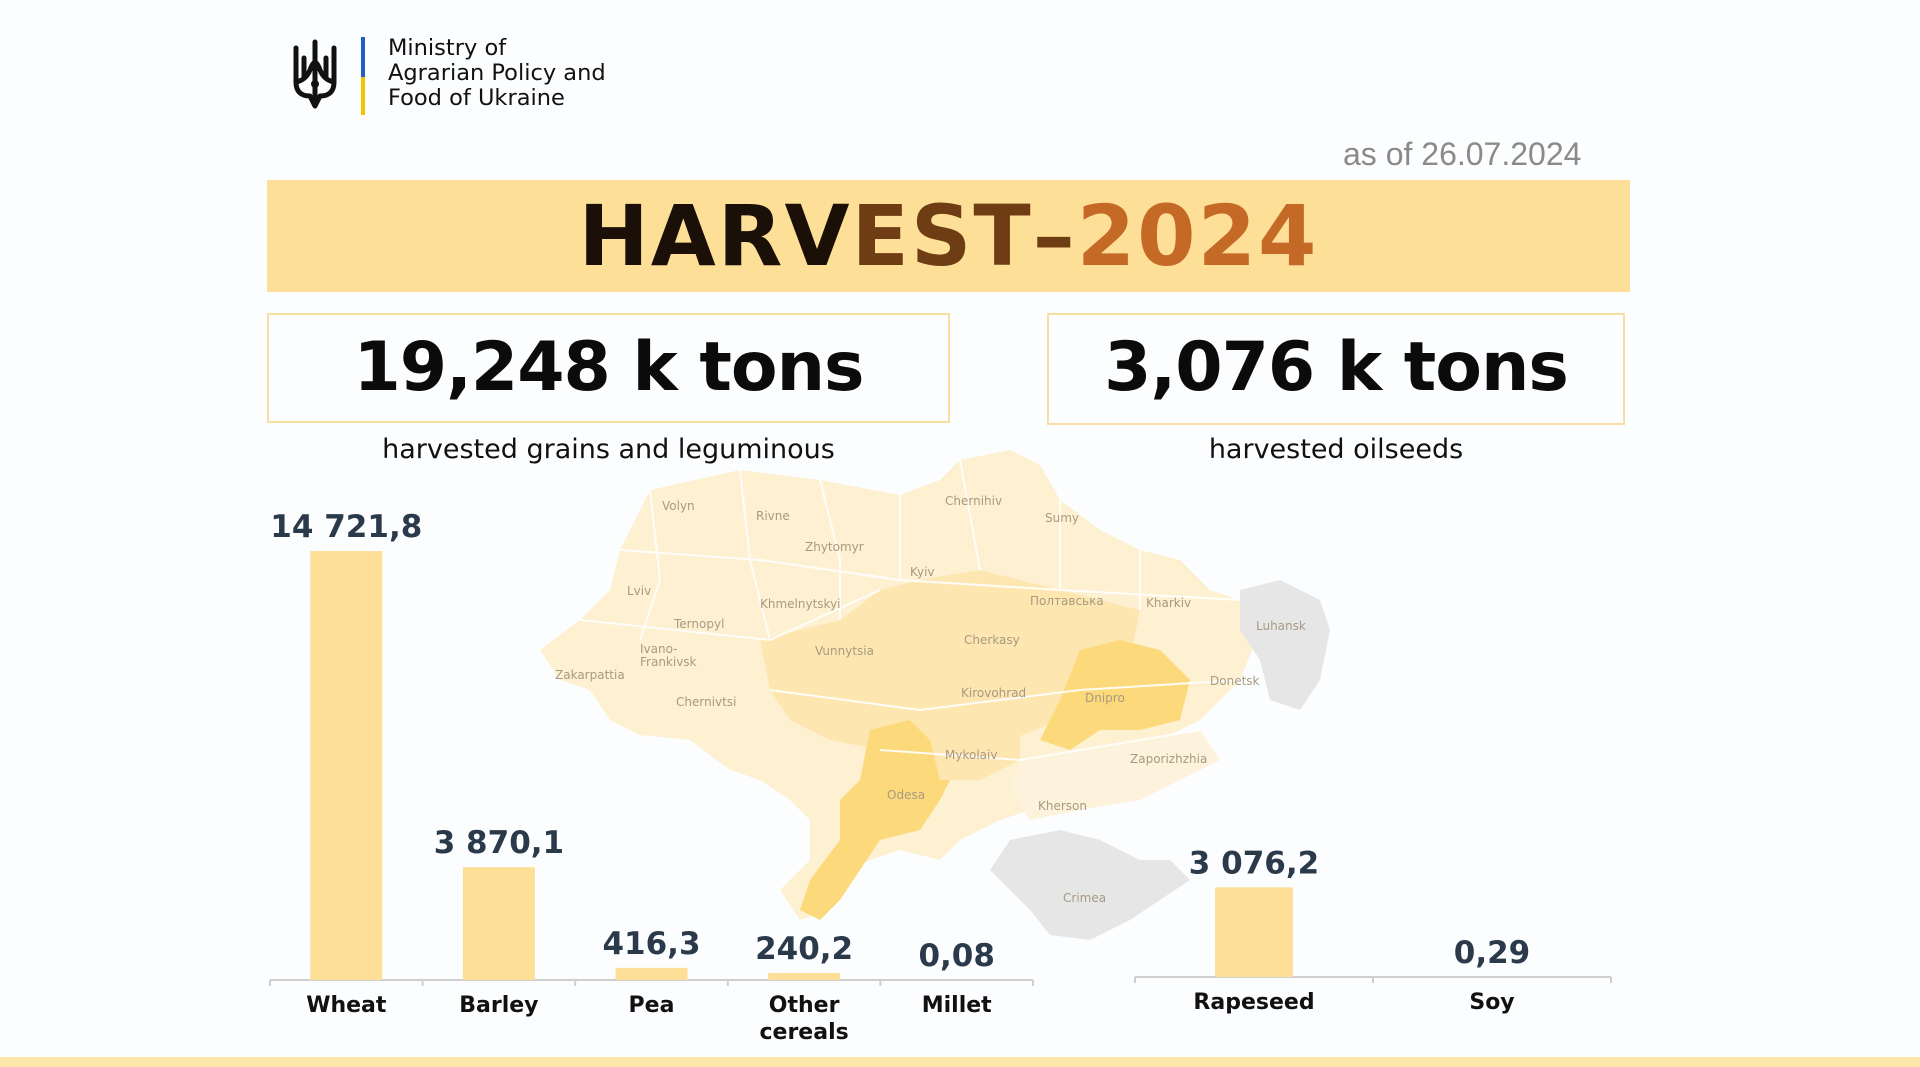 The height and width of the screenshot is (1067, 1920). I want to click on map-region-luhansk, so click(1285, 645).